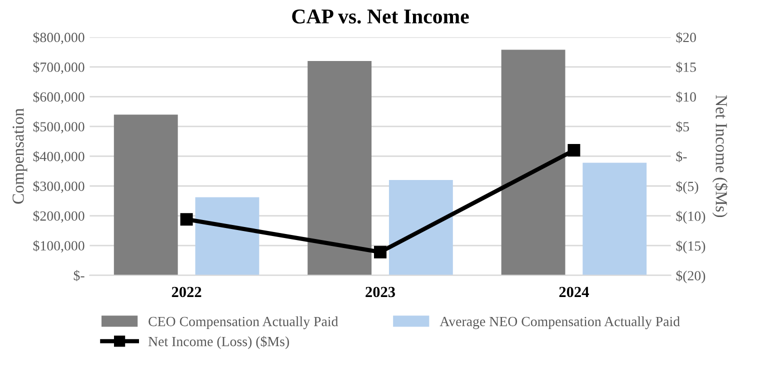 This screenshot has width=780, height=372. Describe the element at coordinates (720, 156) in the screenshot. I see `y2-axis-title: Net Income ($Ms)` at that location.